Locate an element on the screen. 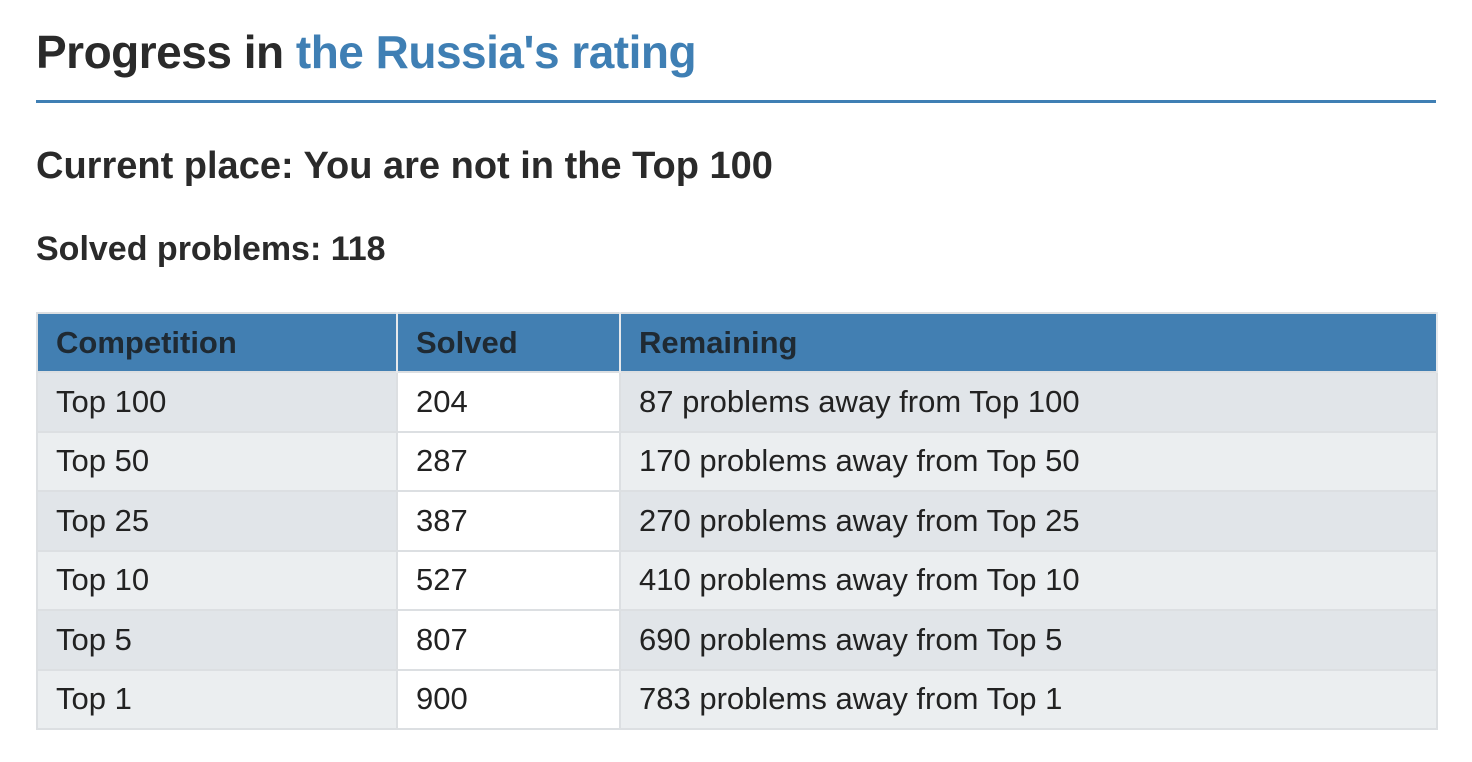  table-row: Top 10 527 410 problems away from Top 10 is located at coordinates (737, 579).